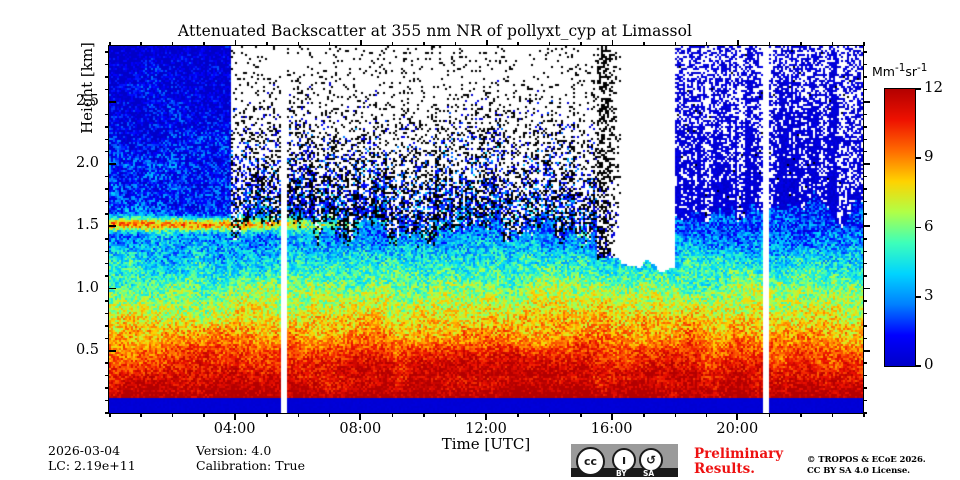  Describe the element at coordinates (84, 450) in the screenshot. I see `footer-date: 2026-03-04` at that location.